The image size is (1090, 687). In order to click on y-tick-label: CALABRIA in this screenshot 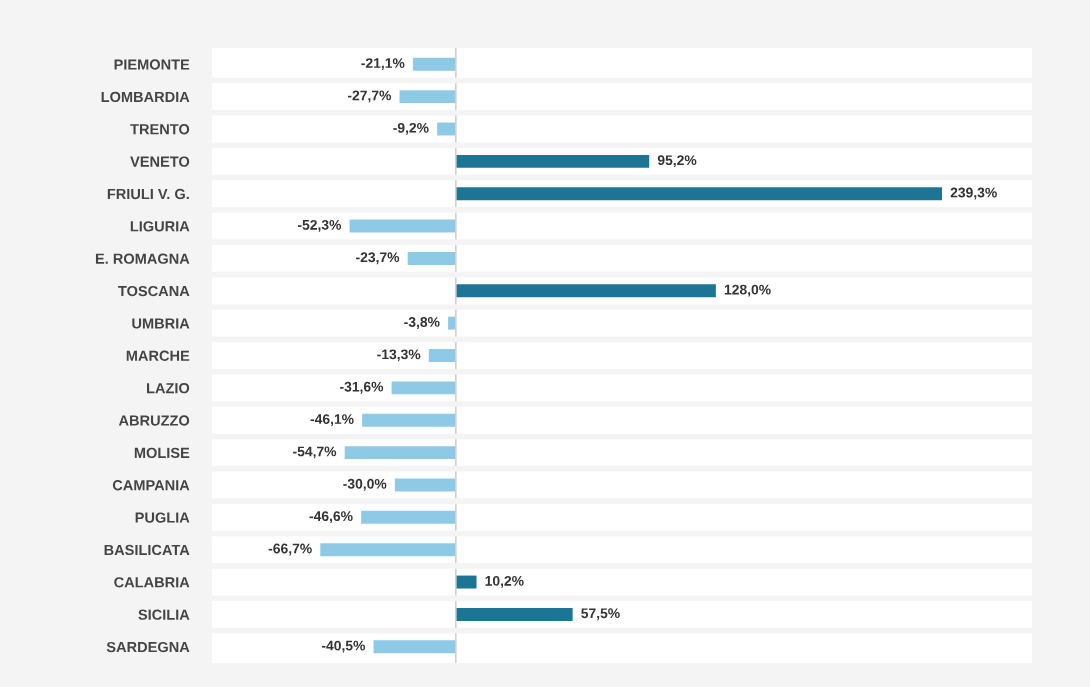, I will do `click(152, 582)`.